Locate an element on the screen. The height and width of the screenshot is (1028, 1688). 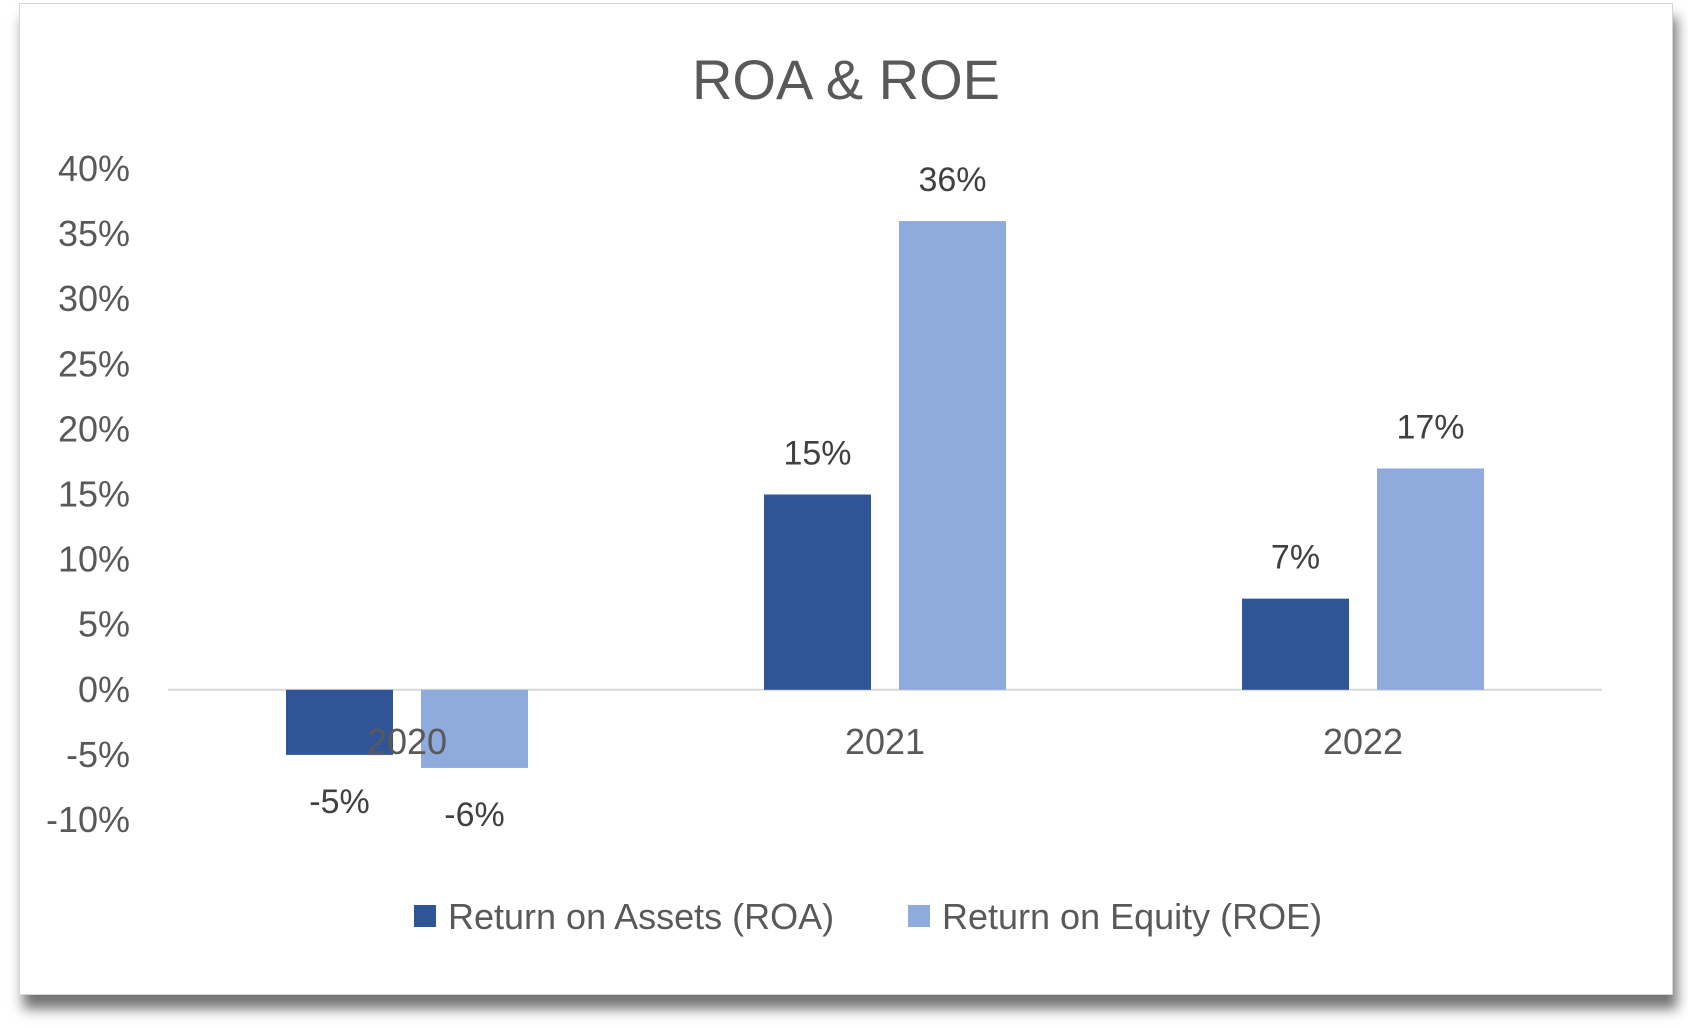
y-axis: 40% 35% 30% 25% 20% 15% 10% 5% 0% -5% -10% is located at coordinates (88, 494).